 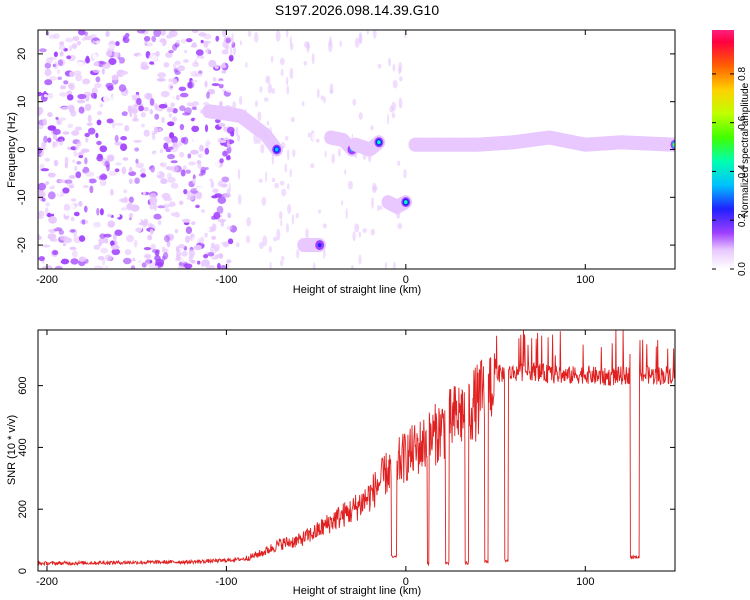 What do you see at coordinates (12, 150) in the screenshot?
I see `spectrogram-y-axis-title: Frequency (Hz)` at bounding box center [12, 150].